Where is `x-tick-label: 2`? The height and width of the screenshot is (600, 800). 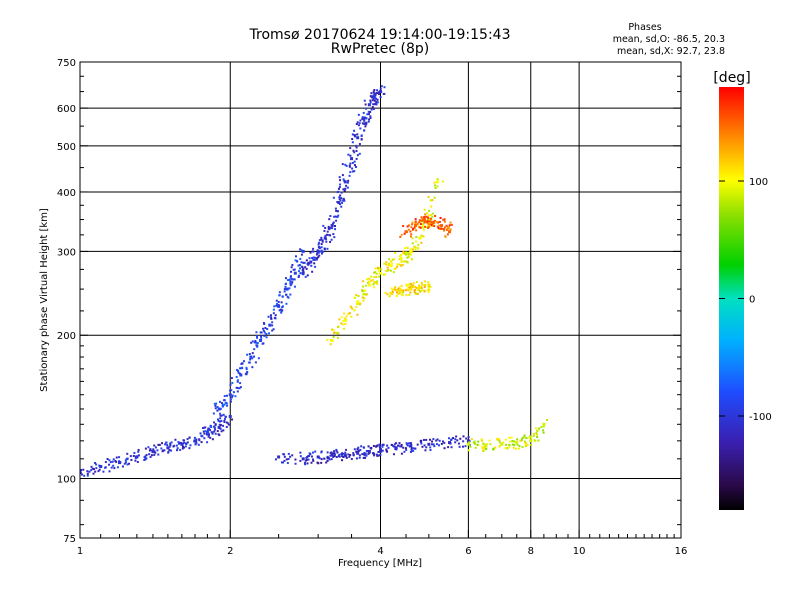 x-tick-label: 2 is located at coordinates (230, 551).